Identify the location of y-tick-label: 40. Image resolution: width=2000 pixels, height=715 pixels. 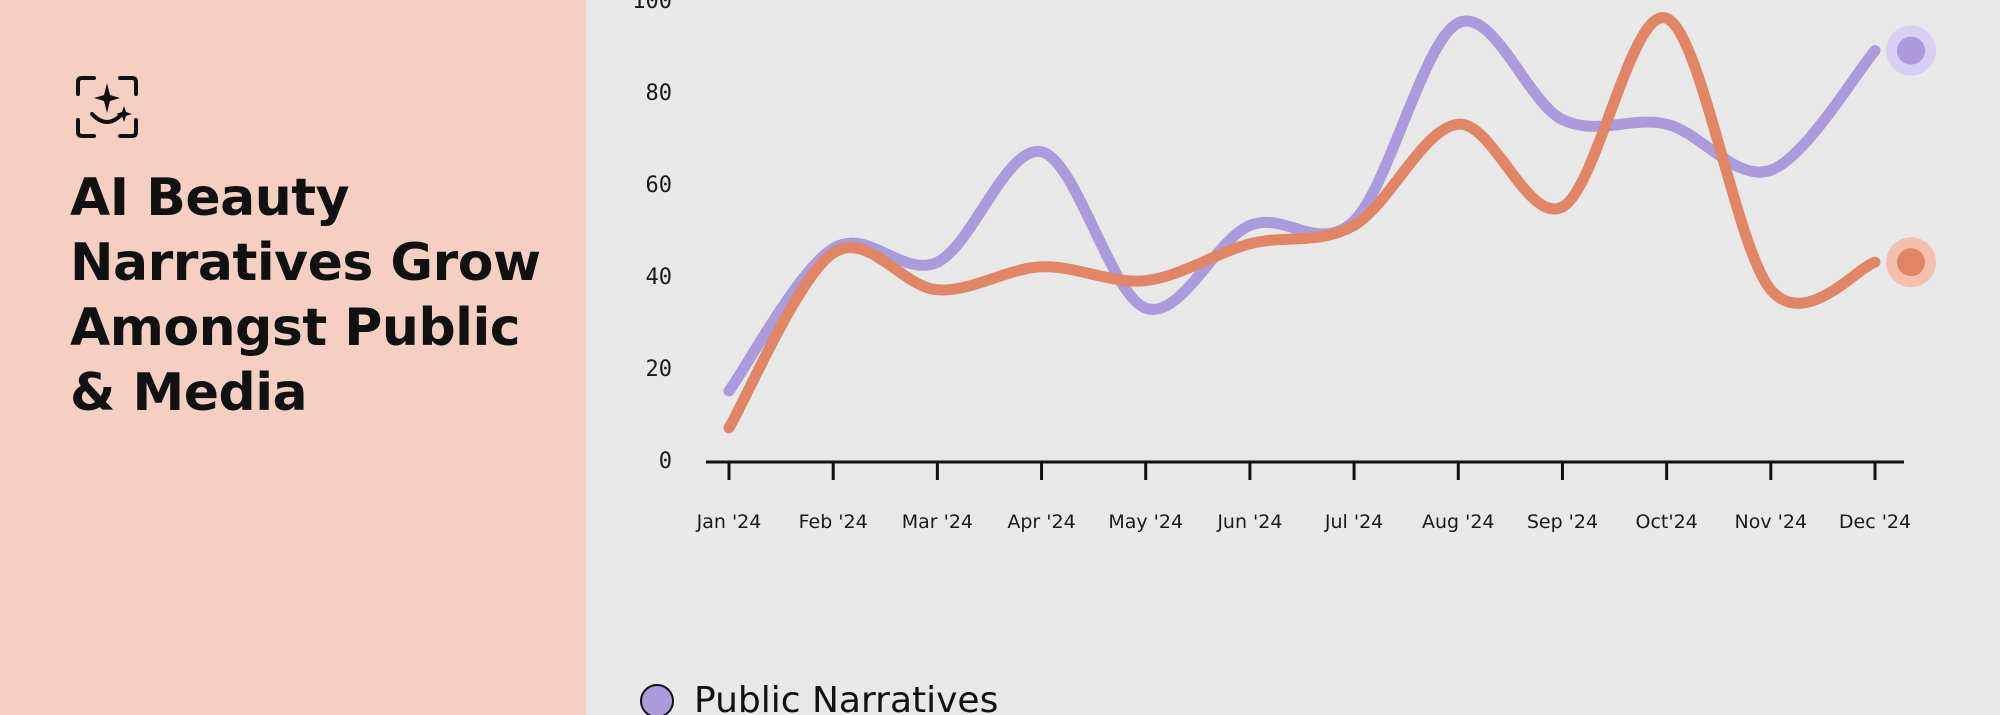
(659, 277).